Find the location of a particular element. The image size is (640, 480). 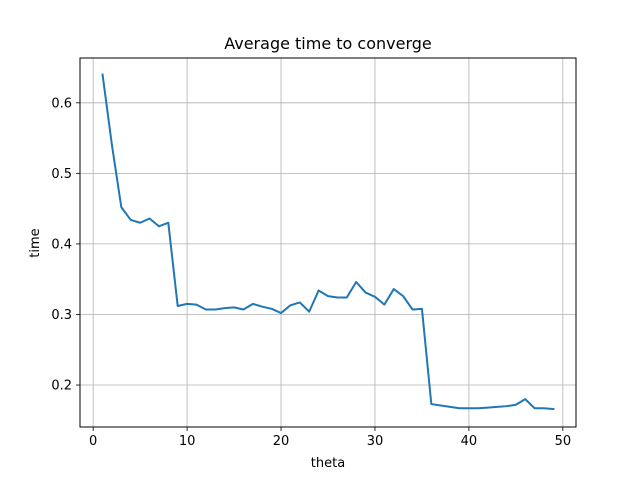

x-tick-label: 0 is located at coordinates (93, 441).